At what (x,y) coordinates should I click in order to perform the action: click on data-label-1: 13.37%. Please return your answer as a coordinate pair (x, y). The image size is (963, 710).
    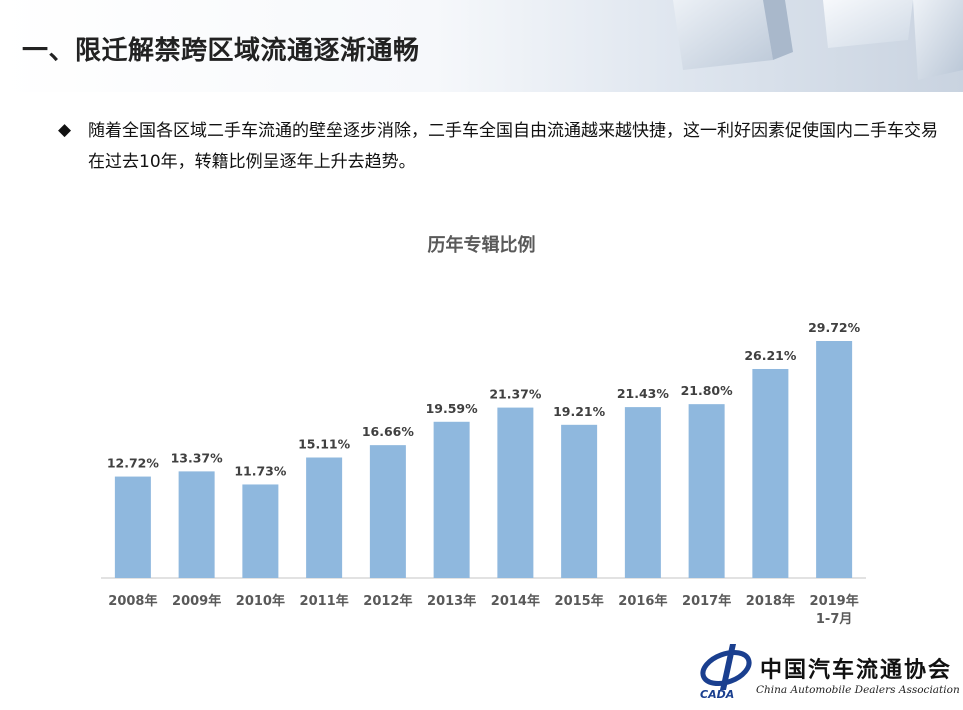
    Looking at the image, I should click on (197, 457).